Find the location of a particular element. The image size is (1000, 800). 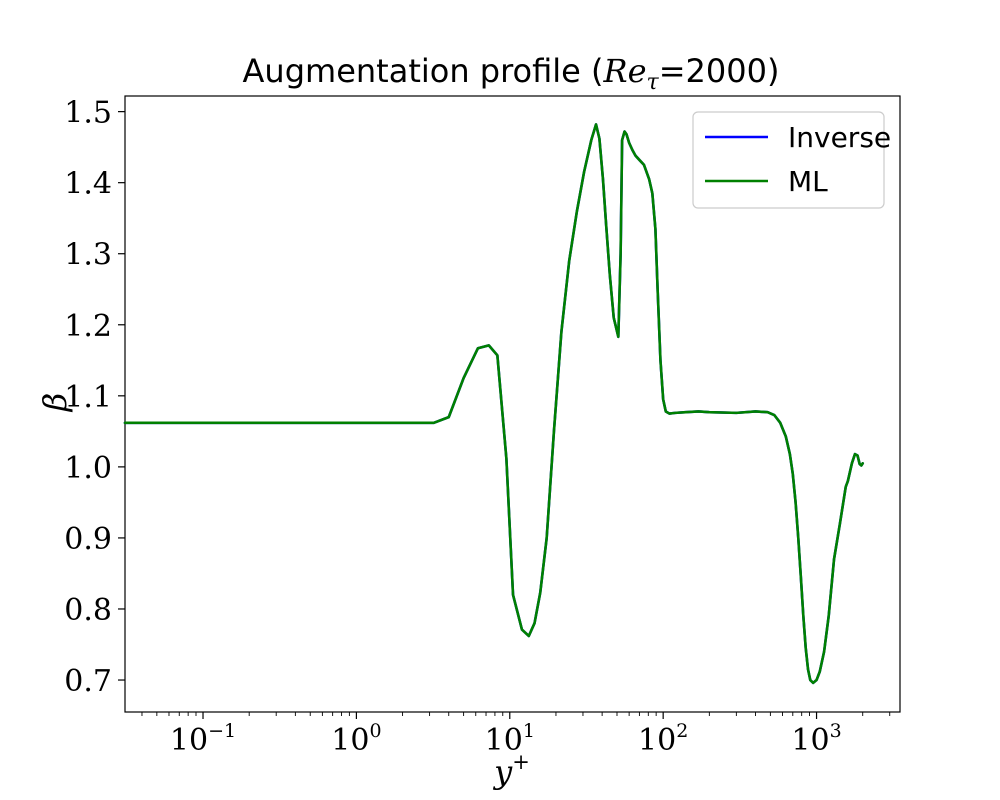

y-tick-label: 1.5 is located at coordinates (88, 113).